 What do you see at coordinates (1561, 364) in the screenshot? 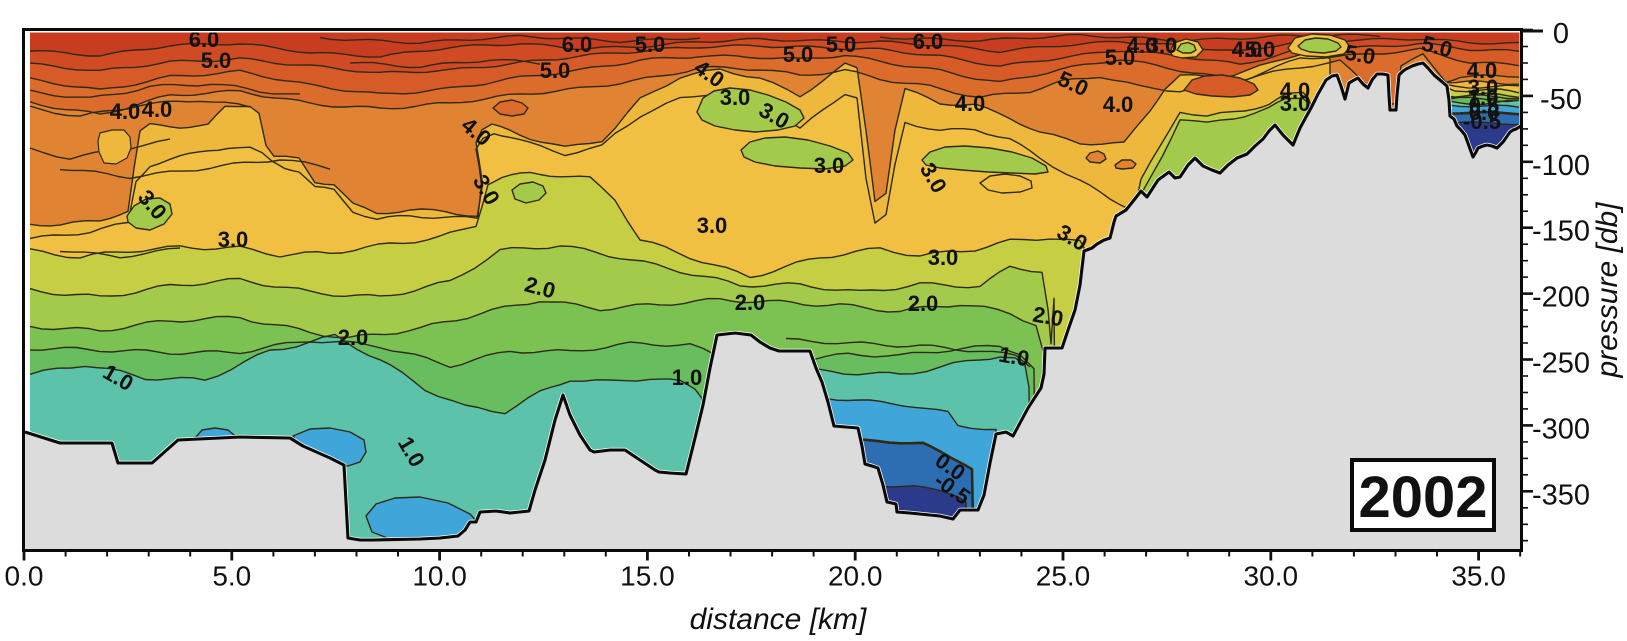
I see `svg-text: -250` at bounding box center [1561, 364].